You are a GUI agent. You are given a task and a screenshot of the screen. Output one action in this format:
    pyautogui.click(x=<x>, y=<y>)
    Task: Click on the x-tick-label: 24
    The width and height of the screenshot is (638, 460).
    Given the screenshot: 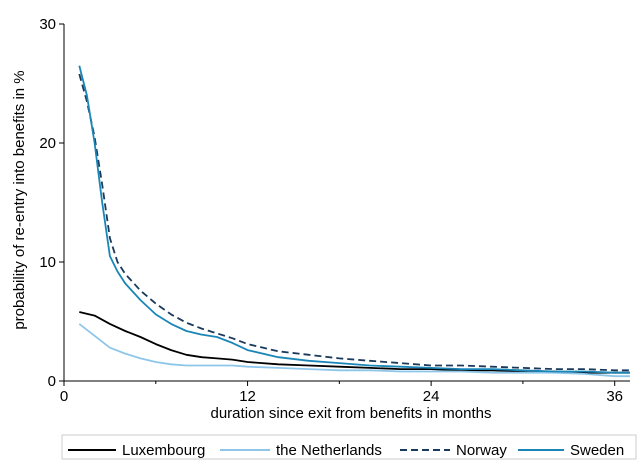 What is the action you would take?
    pyautogui.click(x=431, y=396)
    